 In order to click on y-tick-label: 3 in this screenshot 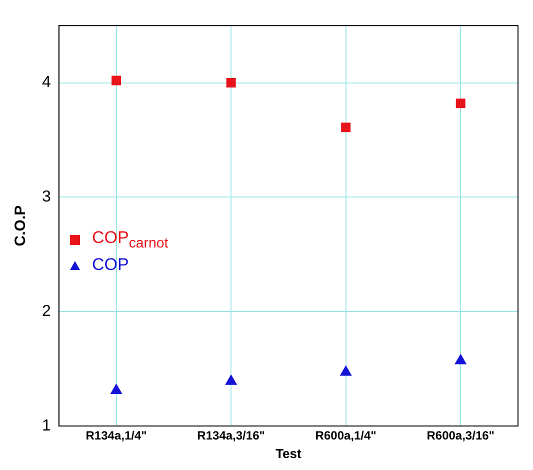, I will do `click(46, 197)`.